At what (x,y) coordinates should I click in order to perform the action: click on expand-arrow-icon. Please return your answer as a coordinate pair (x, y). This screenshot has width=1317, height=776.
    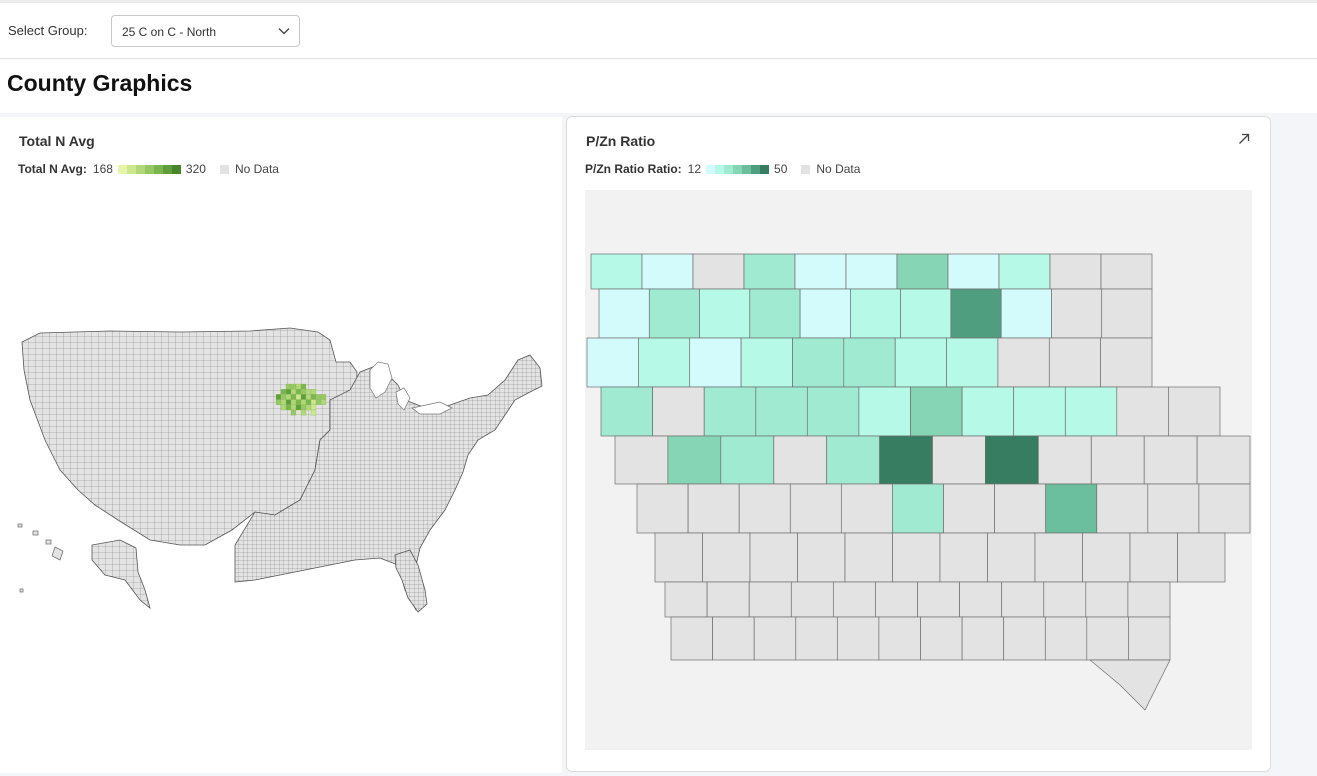
    Looking at the image, I should click on (1244, 139).